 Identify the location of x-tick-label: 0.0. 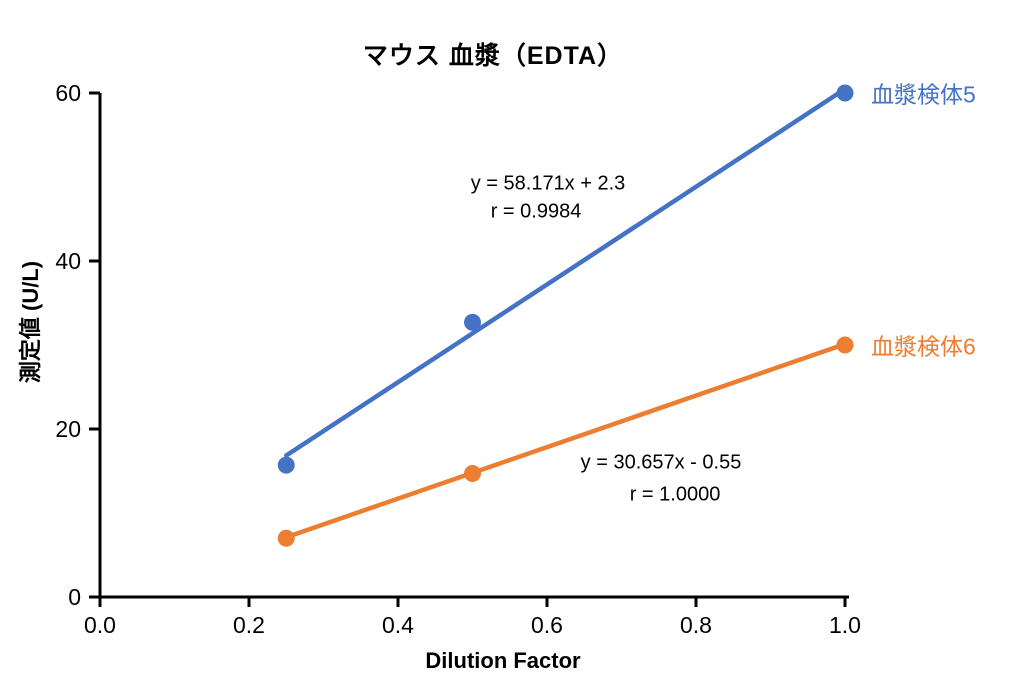
(100, 625).